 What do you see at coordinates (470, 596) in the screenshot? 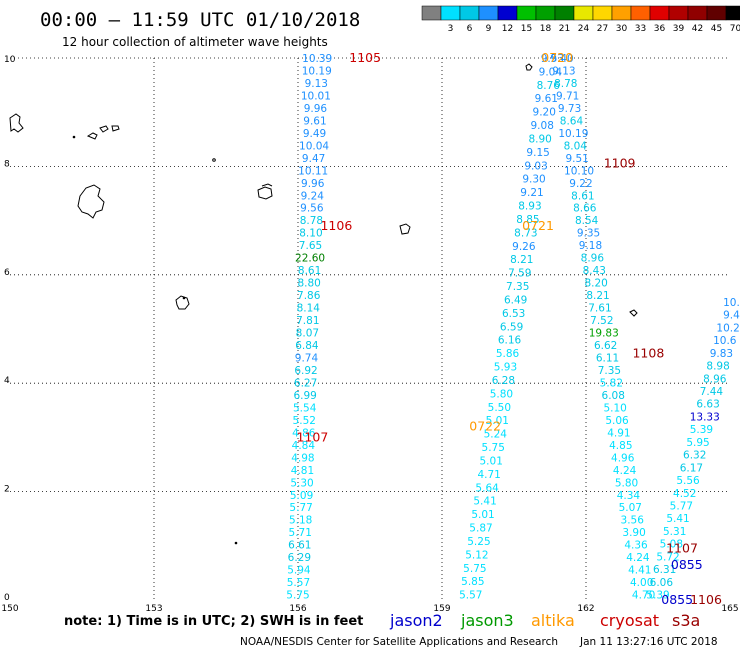
I see `swh-value-mark: 5.57` at bounding box center [470, 596].